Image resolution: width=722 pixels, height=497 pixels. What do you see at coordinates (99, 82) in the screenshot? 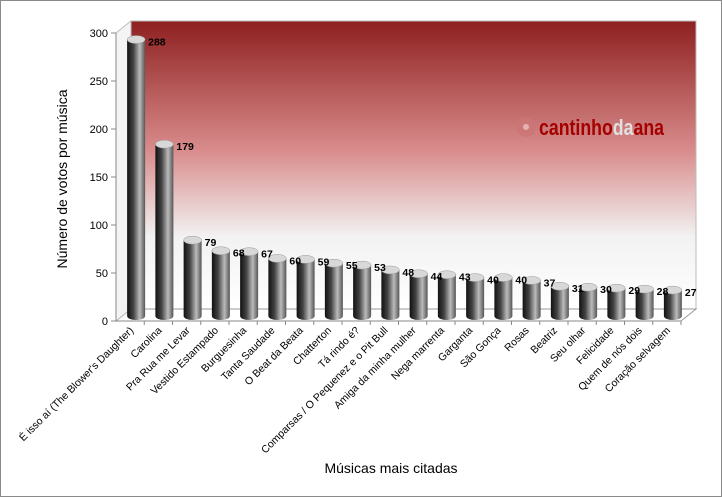
I see `y-tick-label: 250` at bounding box center [99, 82].